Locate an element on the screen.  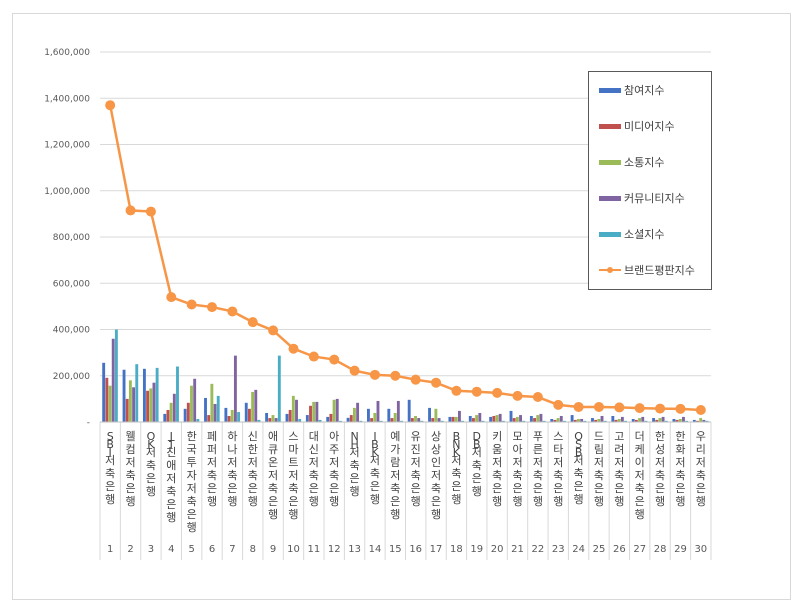
x-rank-number: 21 is located at coordinates (517, 549).